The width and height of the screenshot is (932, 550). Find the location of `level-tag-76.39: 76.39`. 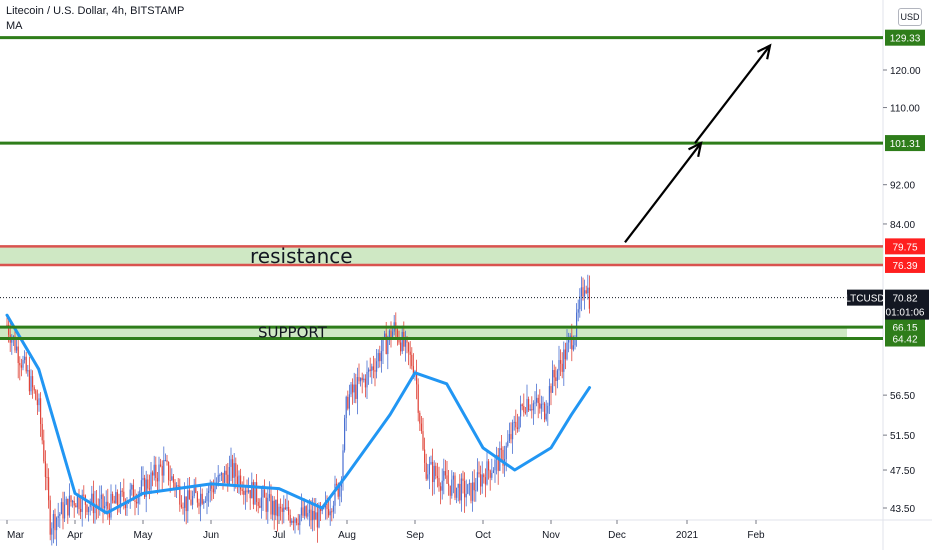

level-tag-76.39: 76.39 is located at coordinates (904, 266).